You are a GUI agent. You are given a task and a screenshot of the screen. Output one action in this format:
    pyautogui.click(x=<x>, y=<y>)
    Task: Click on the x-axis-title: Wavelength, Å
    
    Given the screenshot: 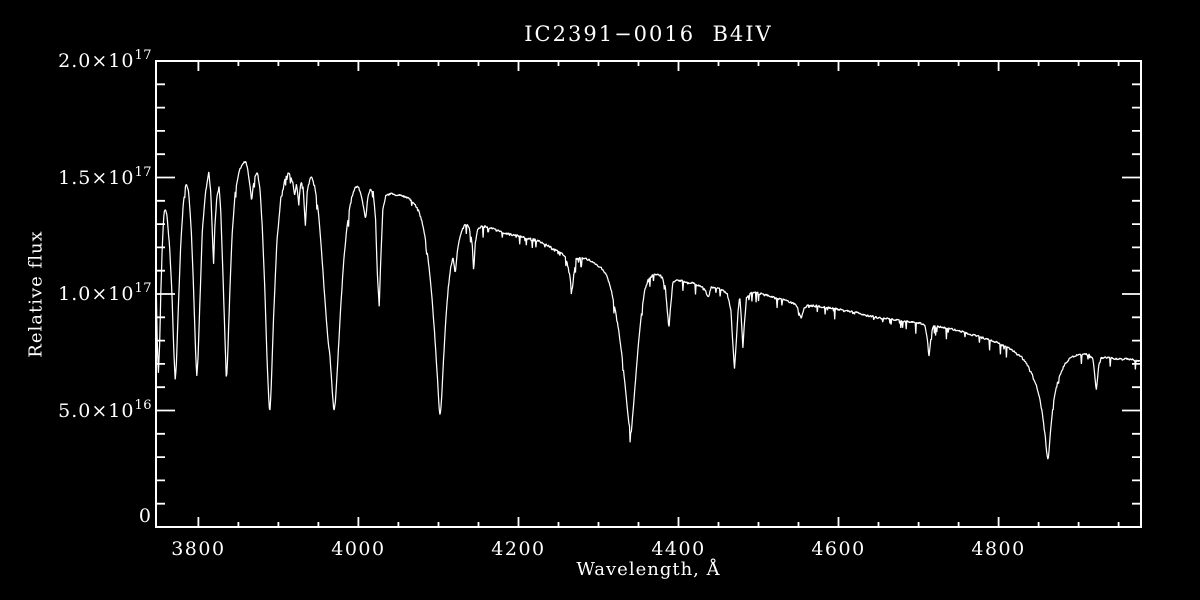 What is the action you would take?
    pyautogui.click(x=648, y=569)
    